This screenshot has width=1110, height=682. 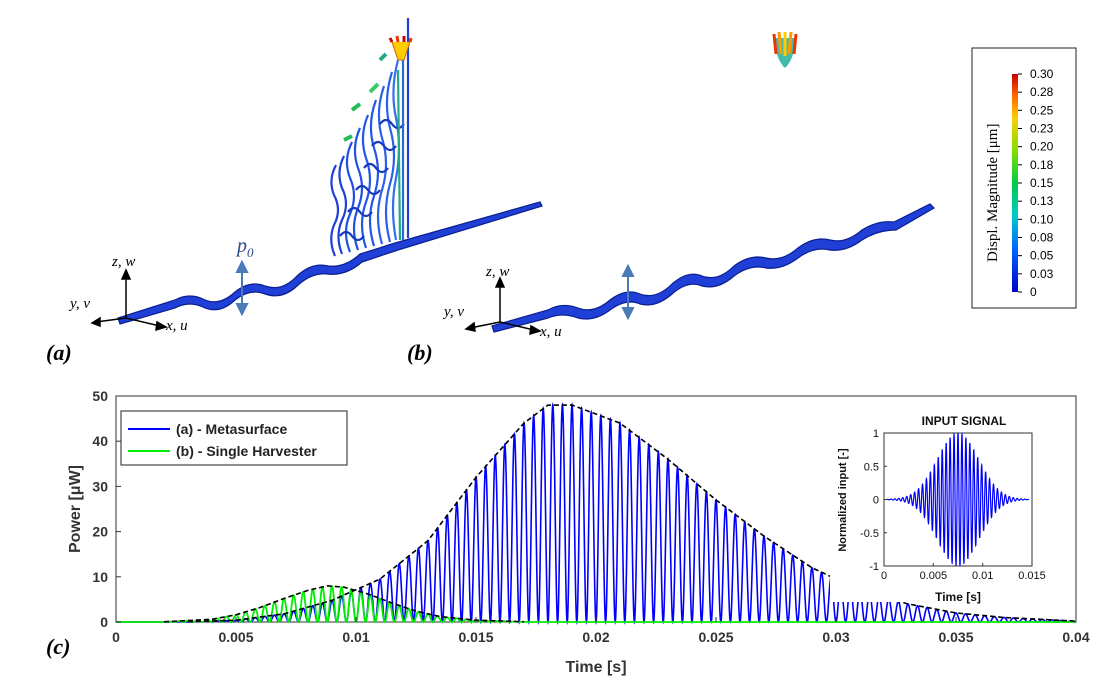 I want to click on colorbar-tick-label: 0.20, so click(x=1042, y=147).